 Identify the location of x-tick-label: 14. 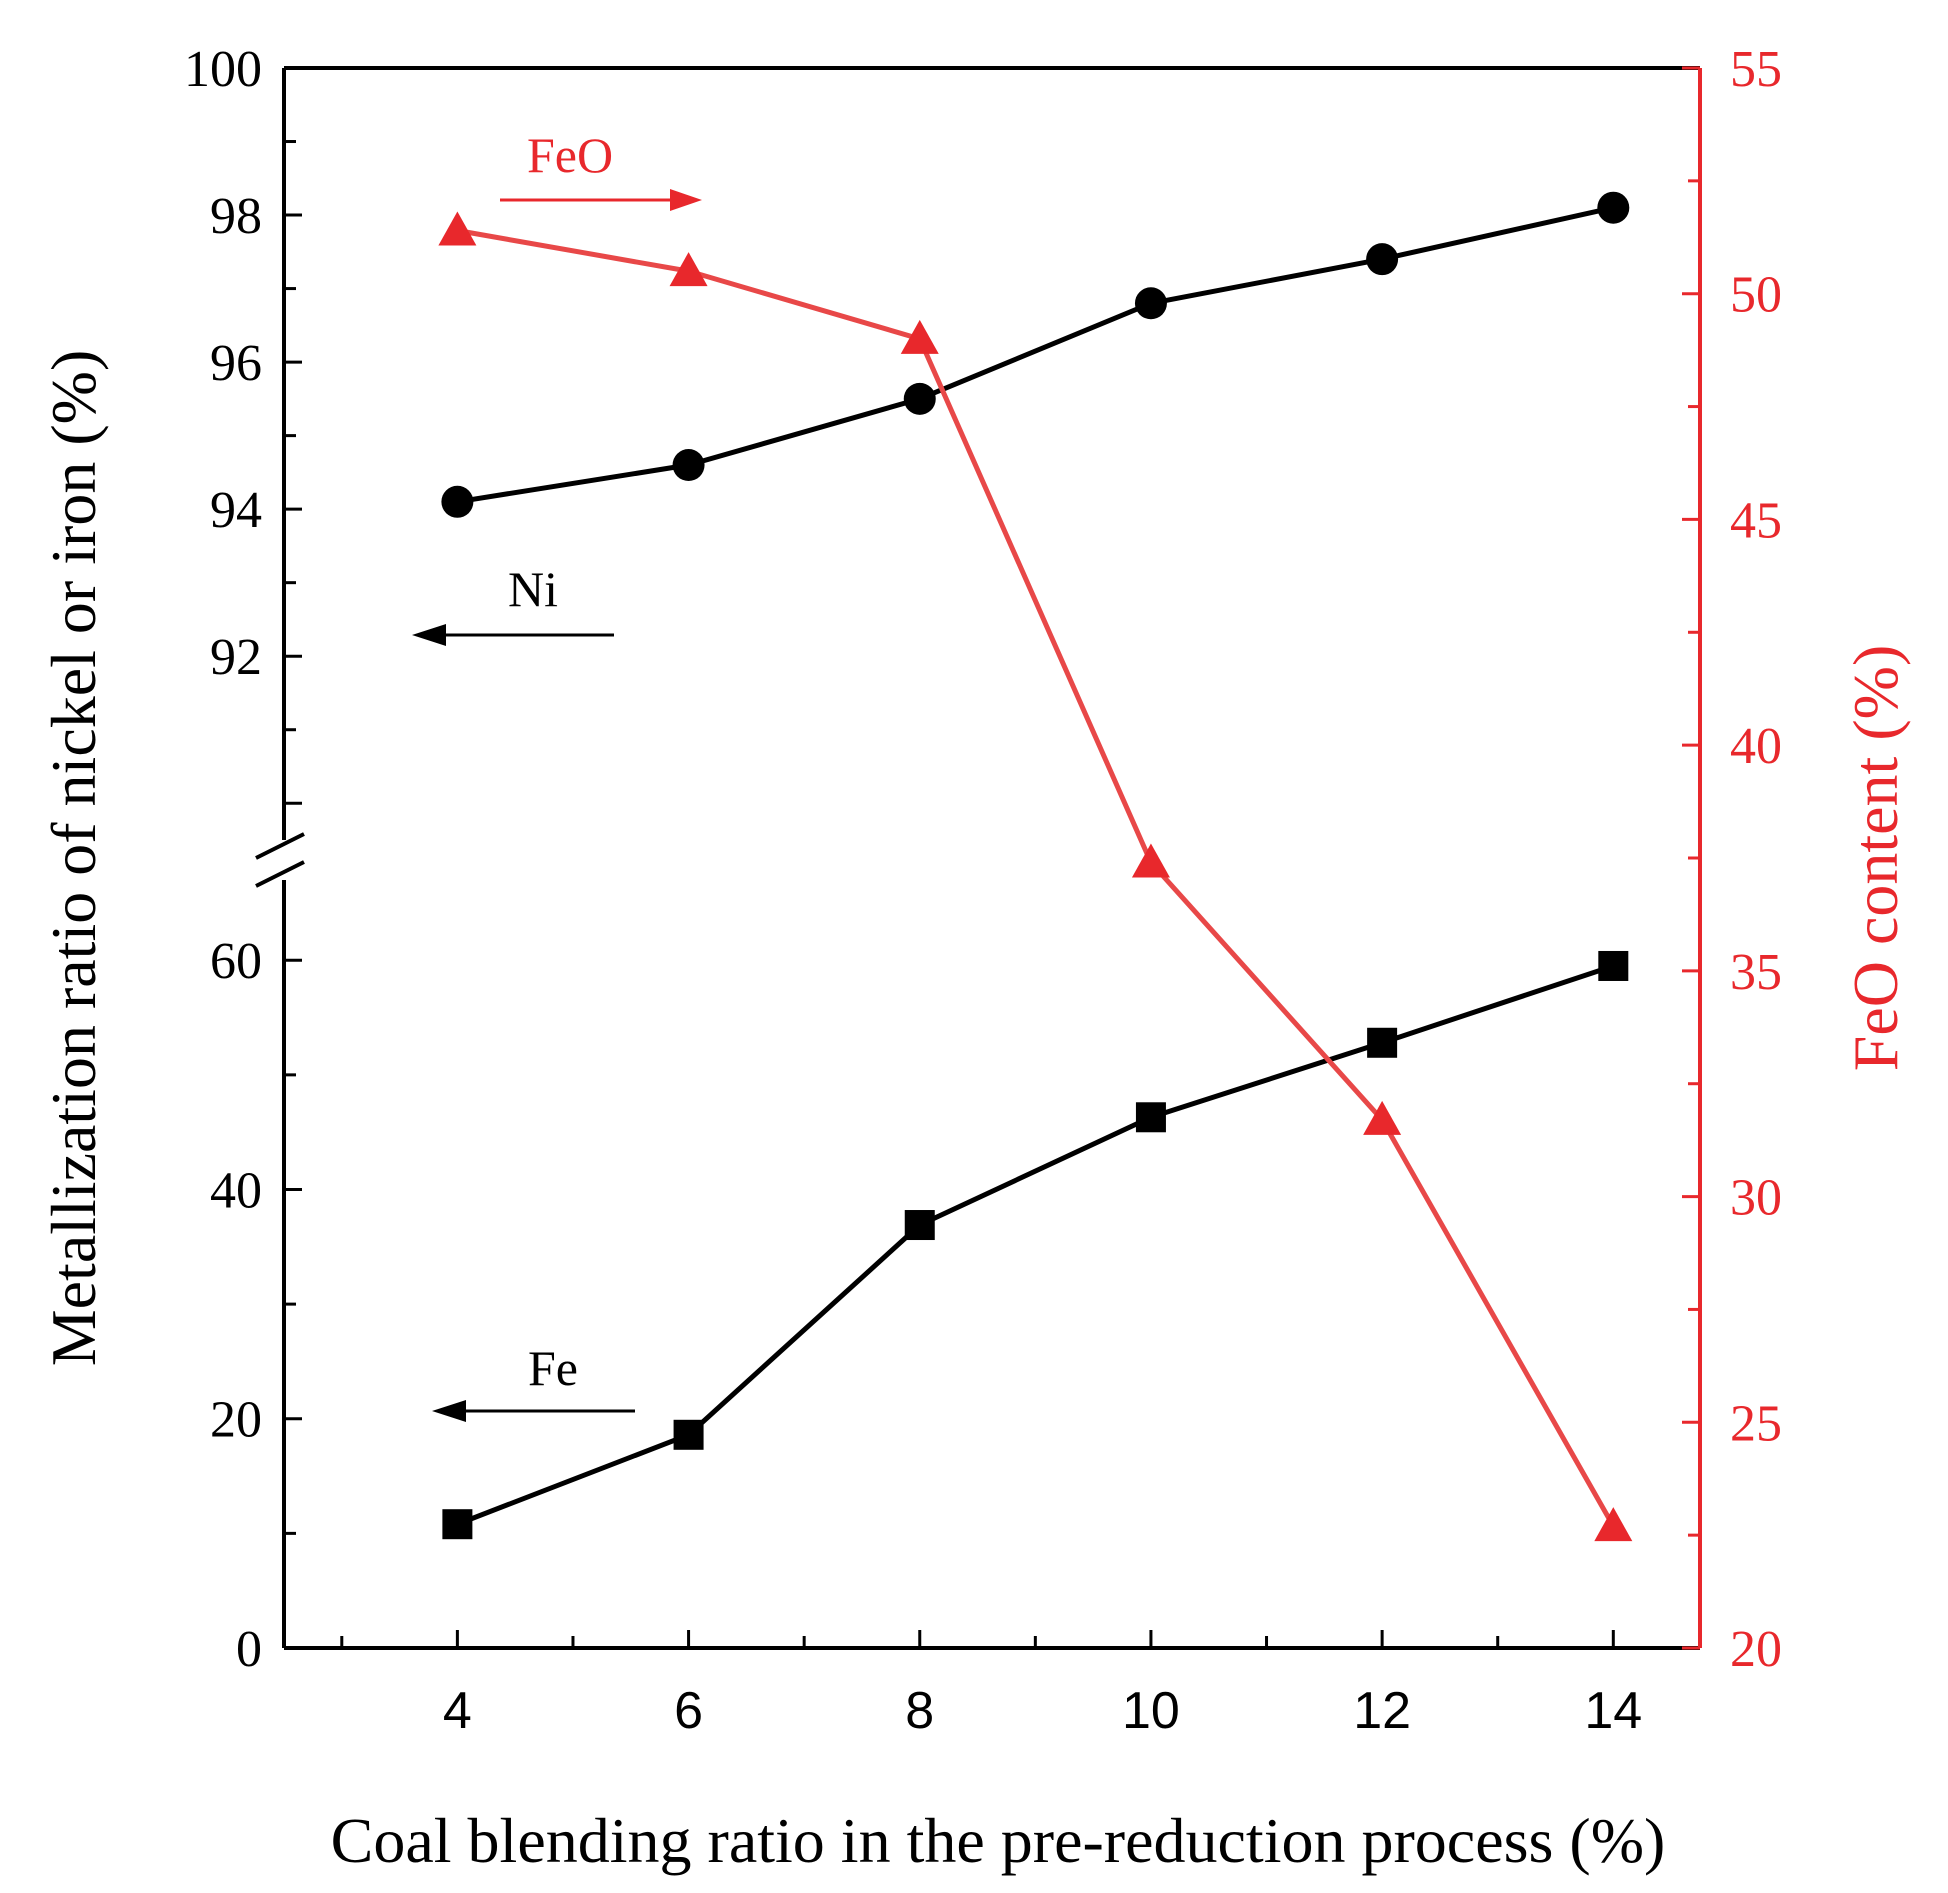
(1613, 1711).